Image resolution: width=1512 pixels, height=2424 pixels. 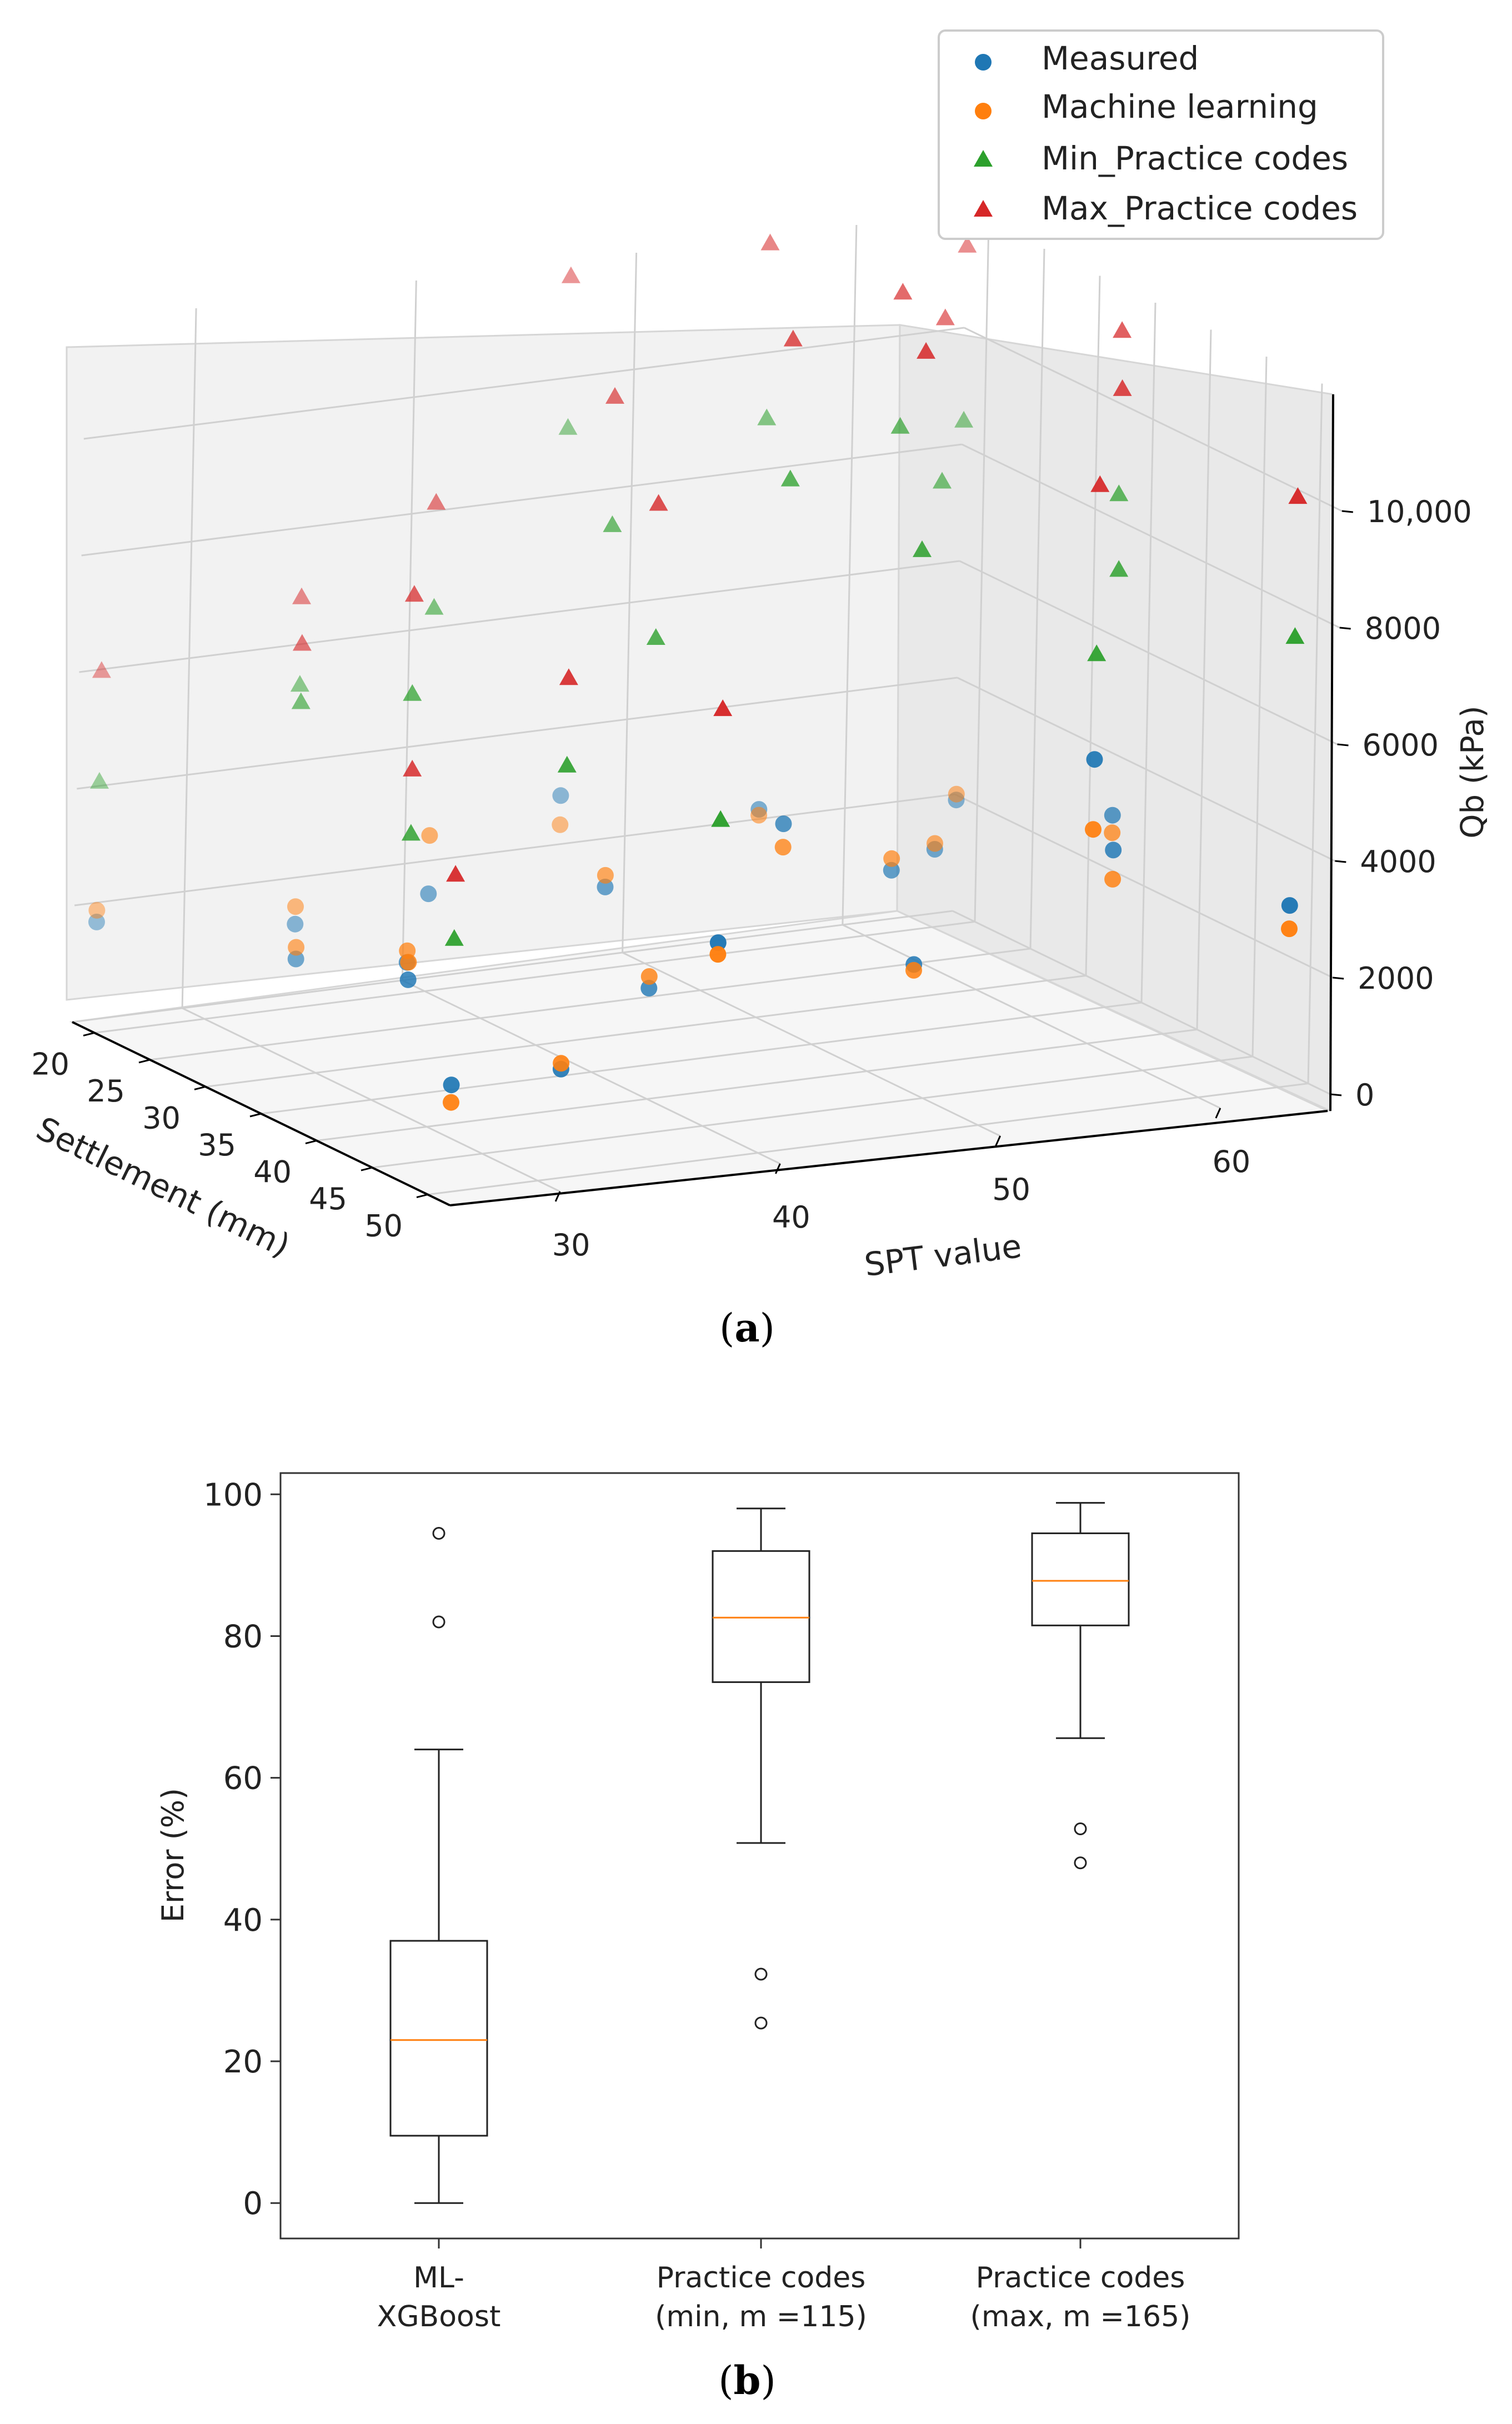 What do you see at coordinates (759, 1853) in the screenshot?
I see `boxes` at bounding box center [759, 1853].